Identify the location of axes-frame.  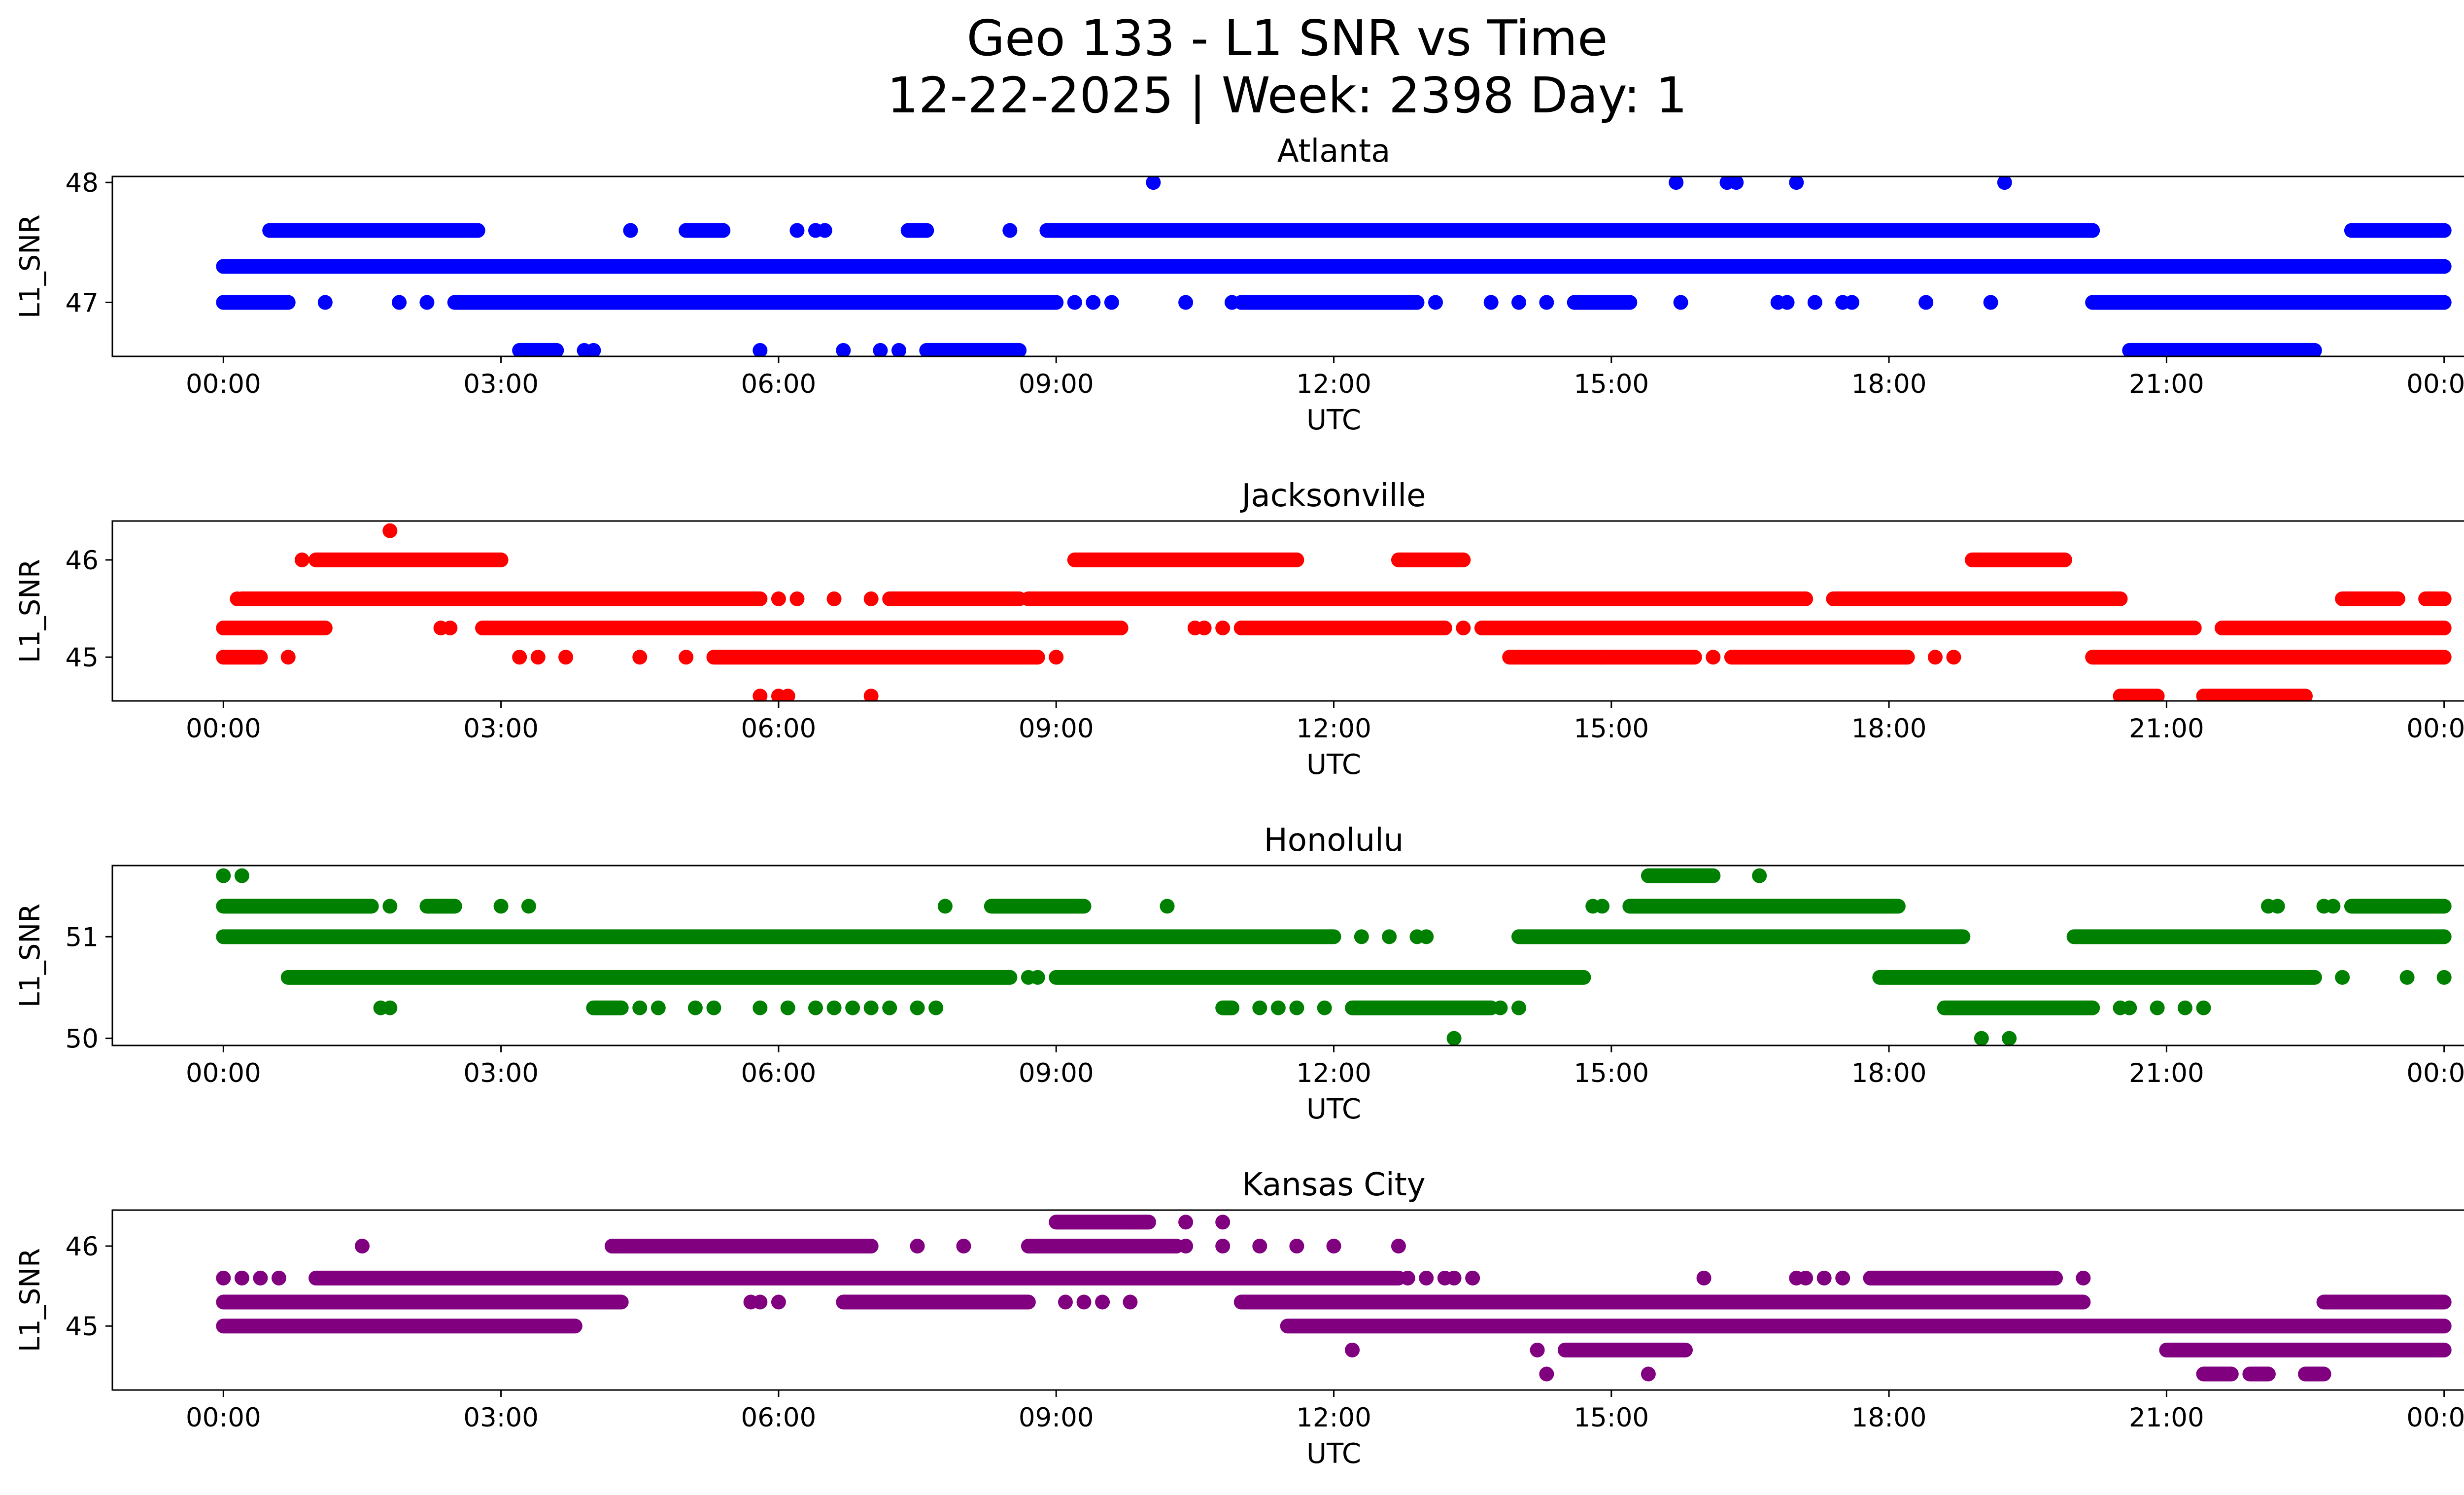
(1287, 955).